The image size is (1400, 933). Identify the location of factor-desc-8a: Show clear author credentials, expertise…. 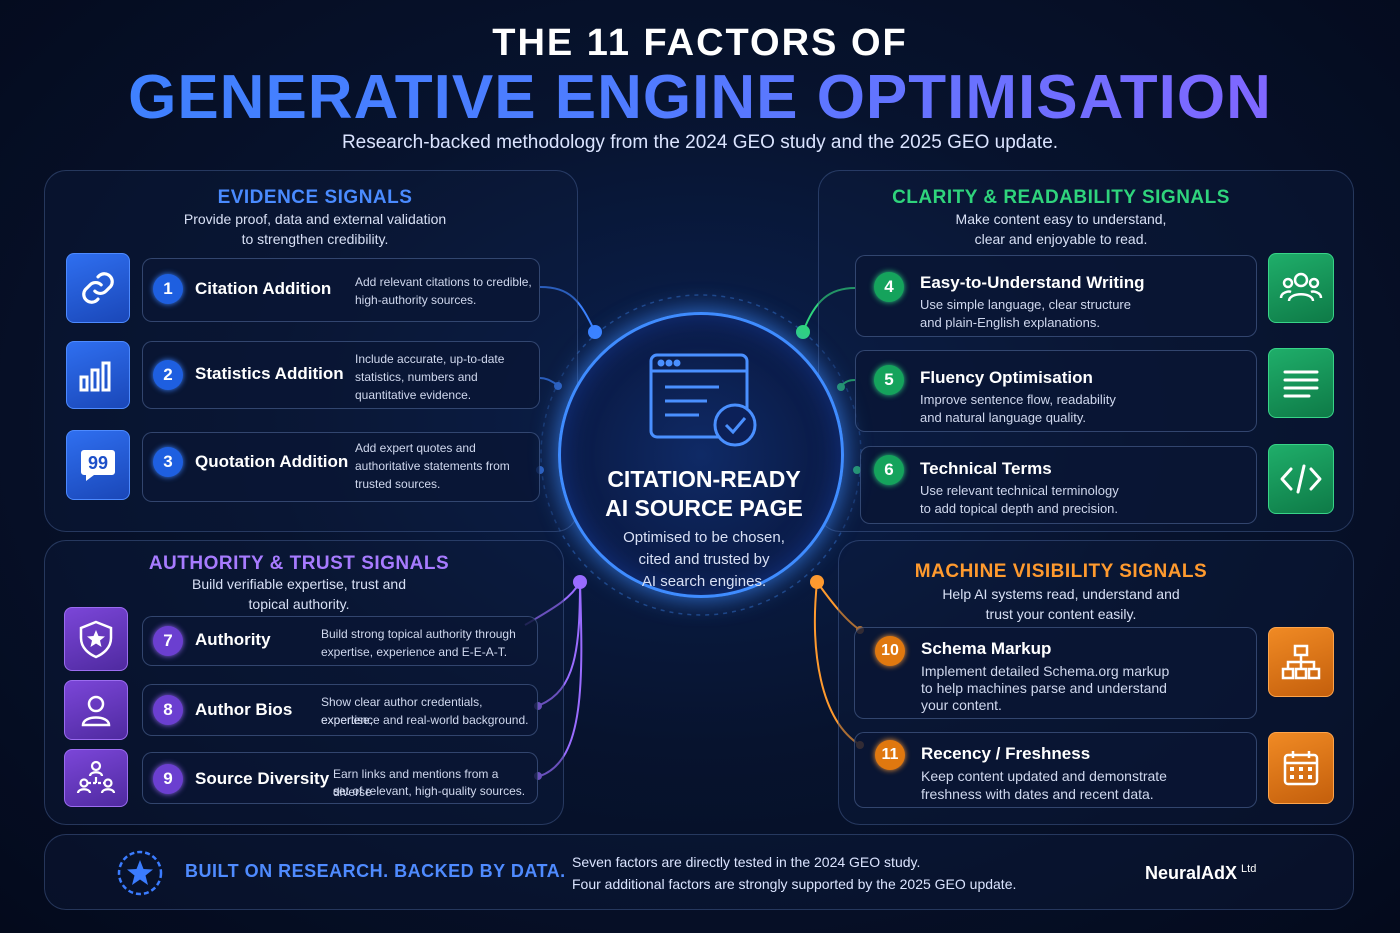
(402, 711).